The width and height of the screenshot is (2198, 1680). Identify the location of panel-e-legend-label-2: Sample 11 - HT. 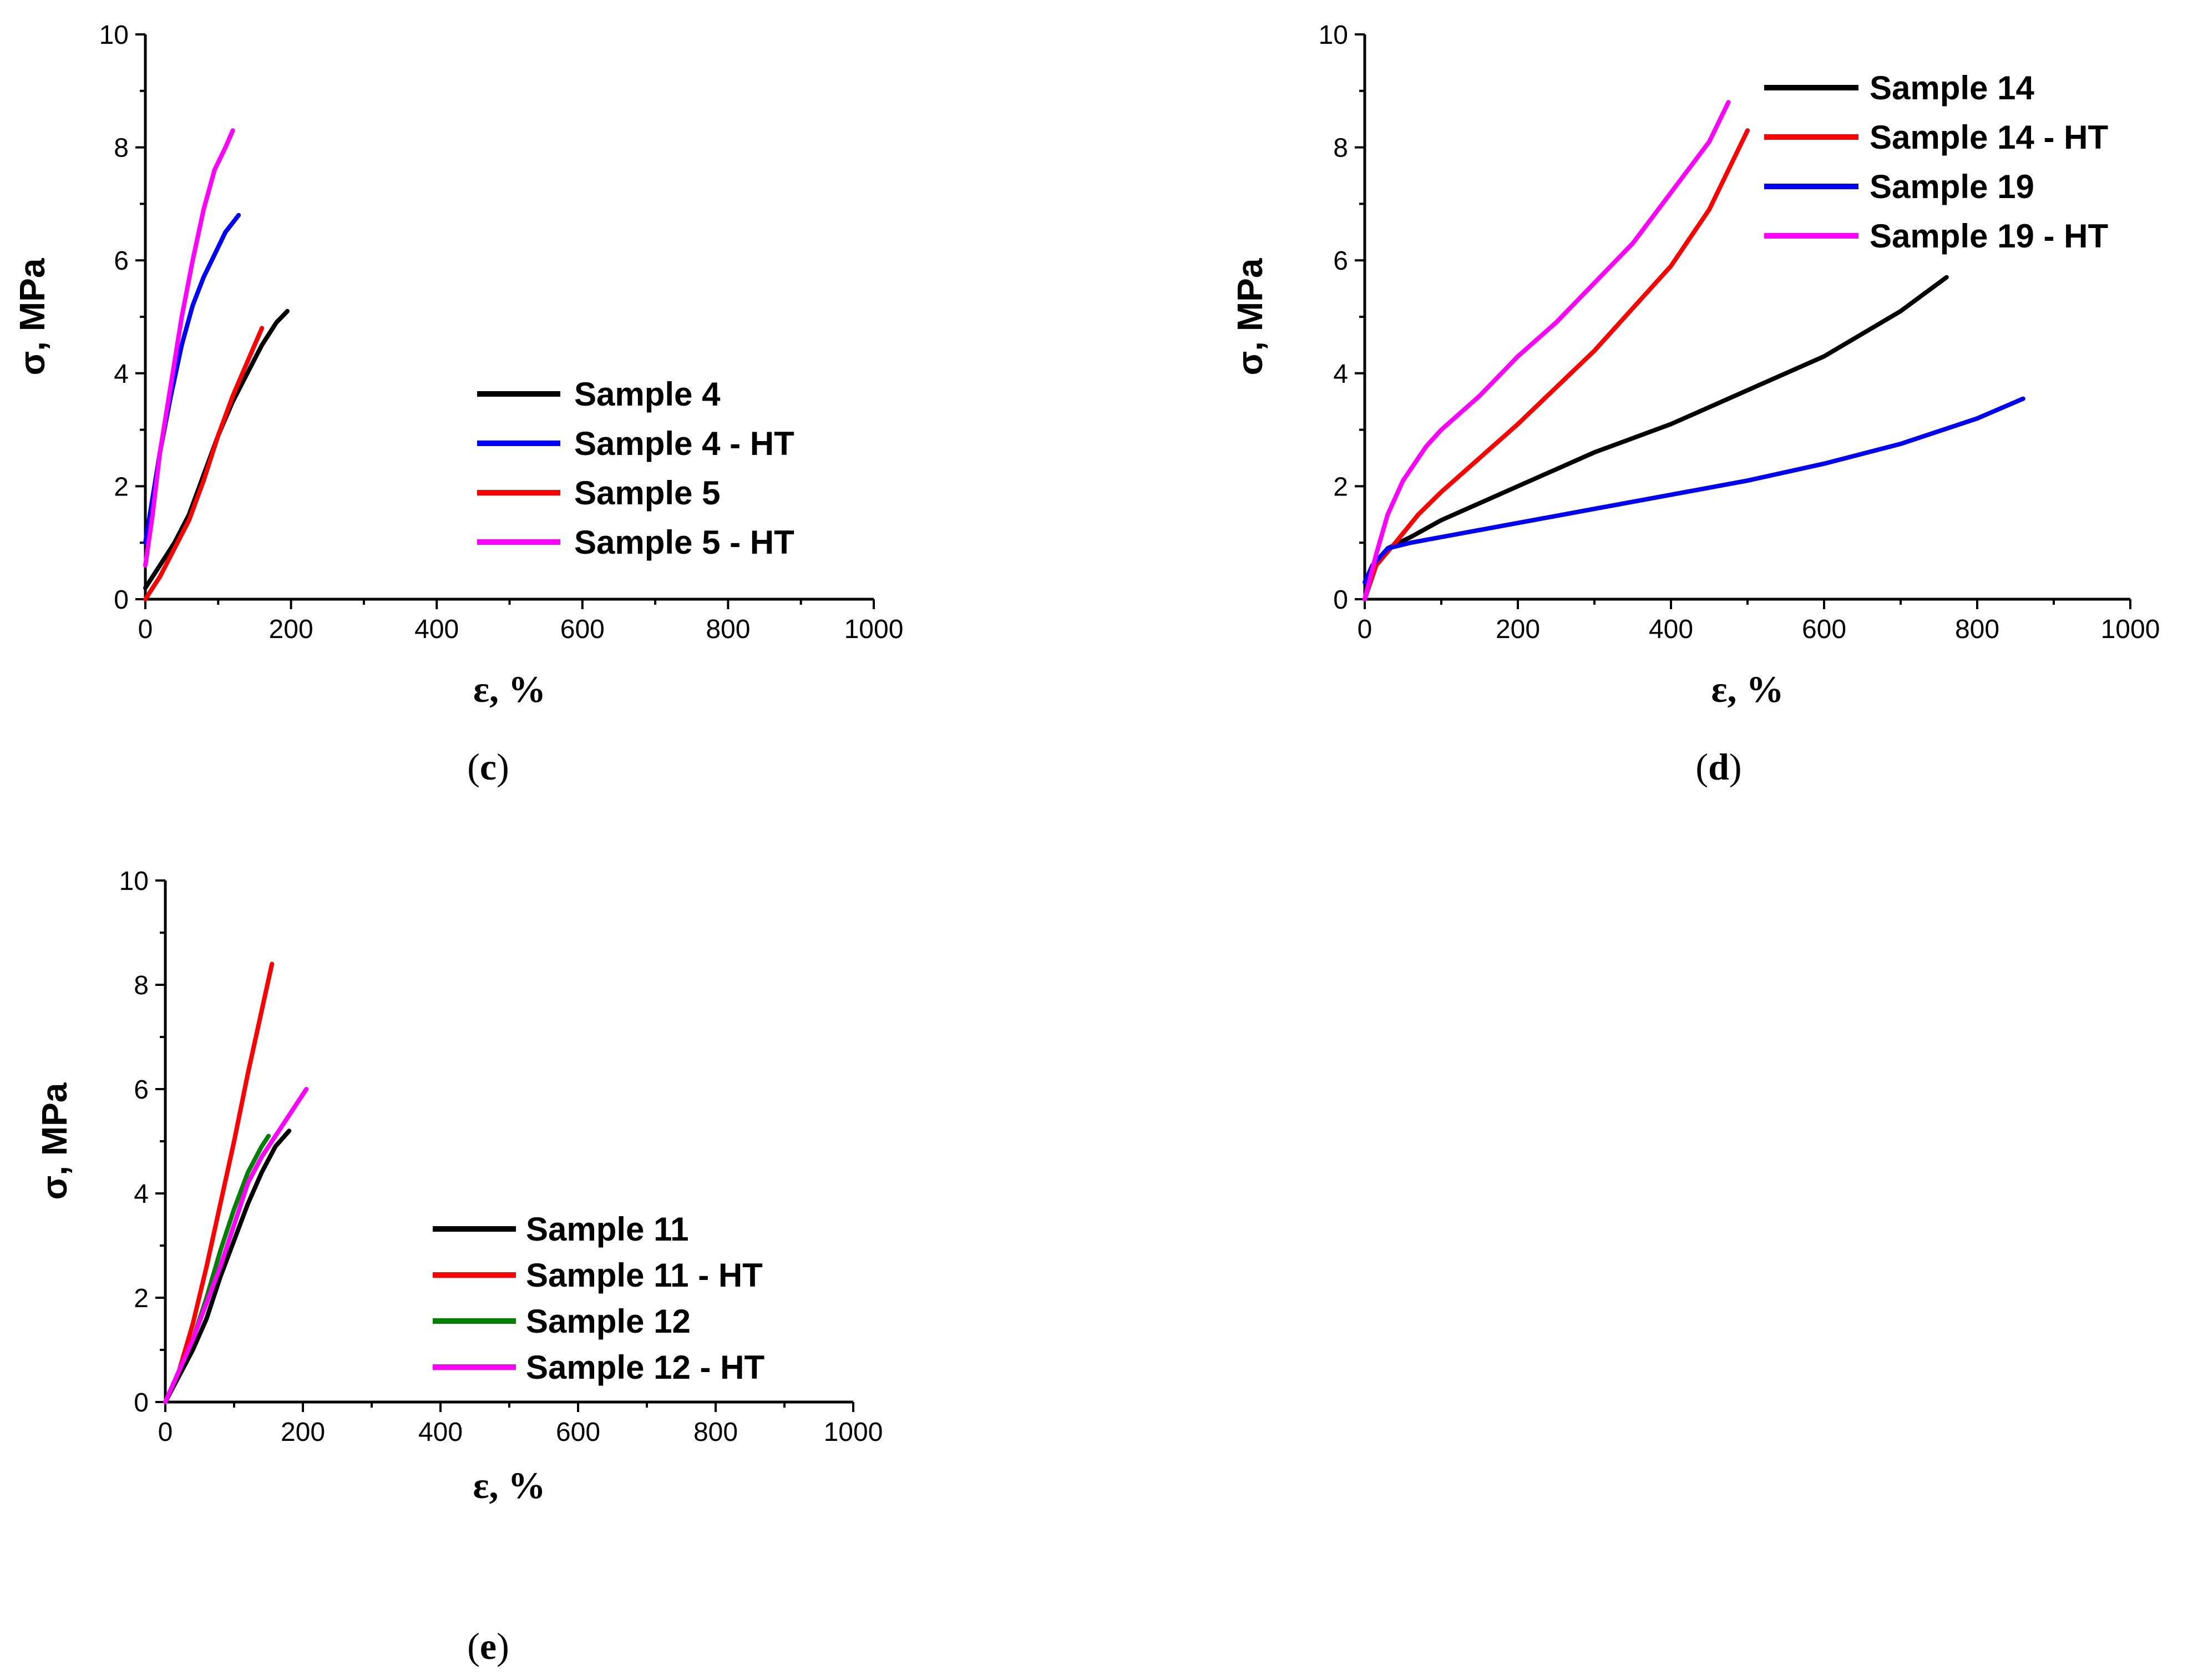
(644, 1275).